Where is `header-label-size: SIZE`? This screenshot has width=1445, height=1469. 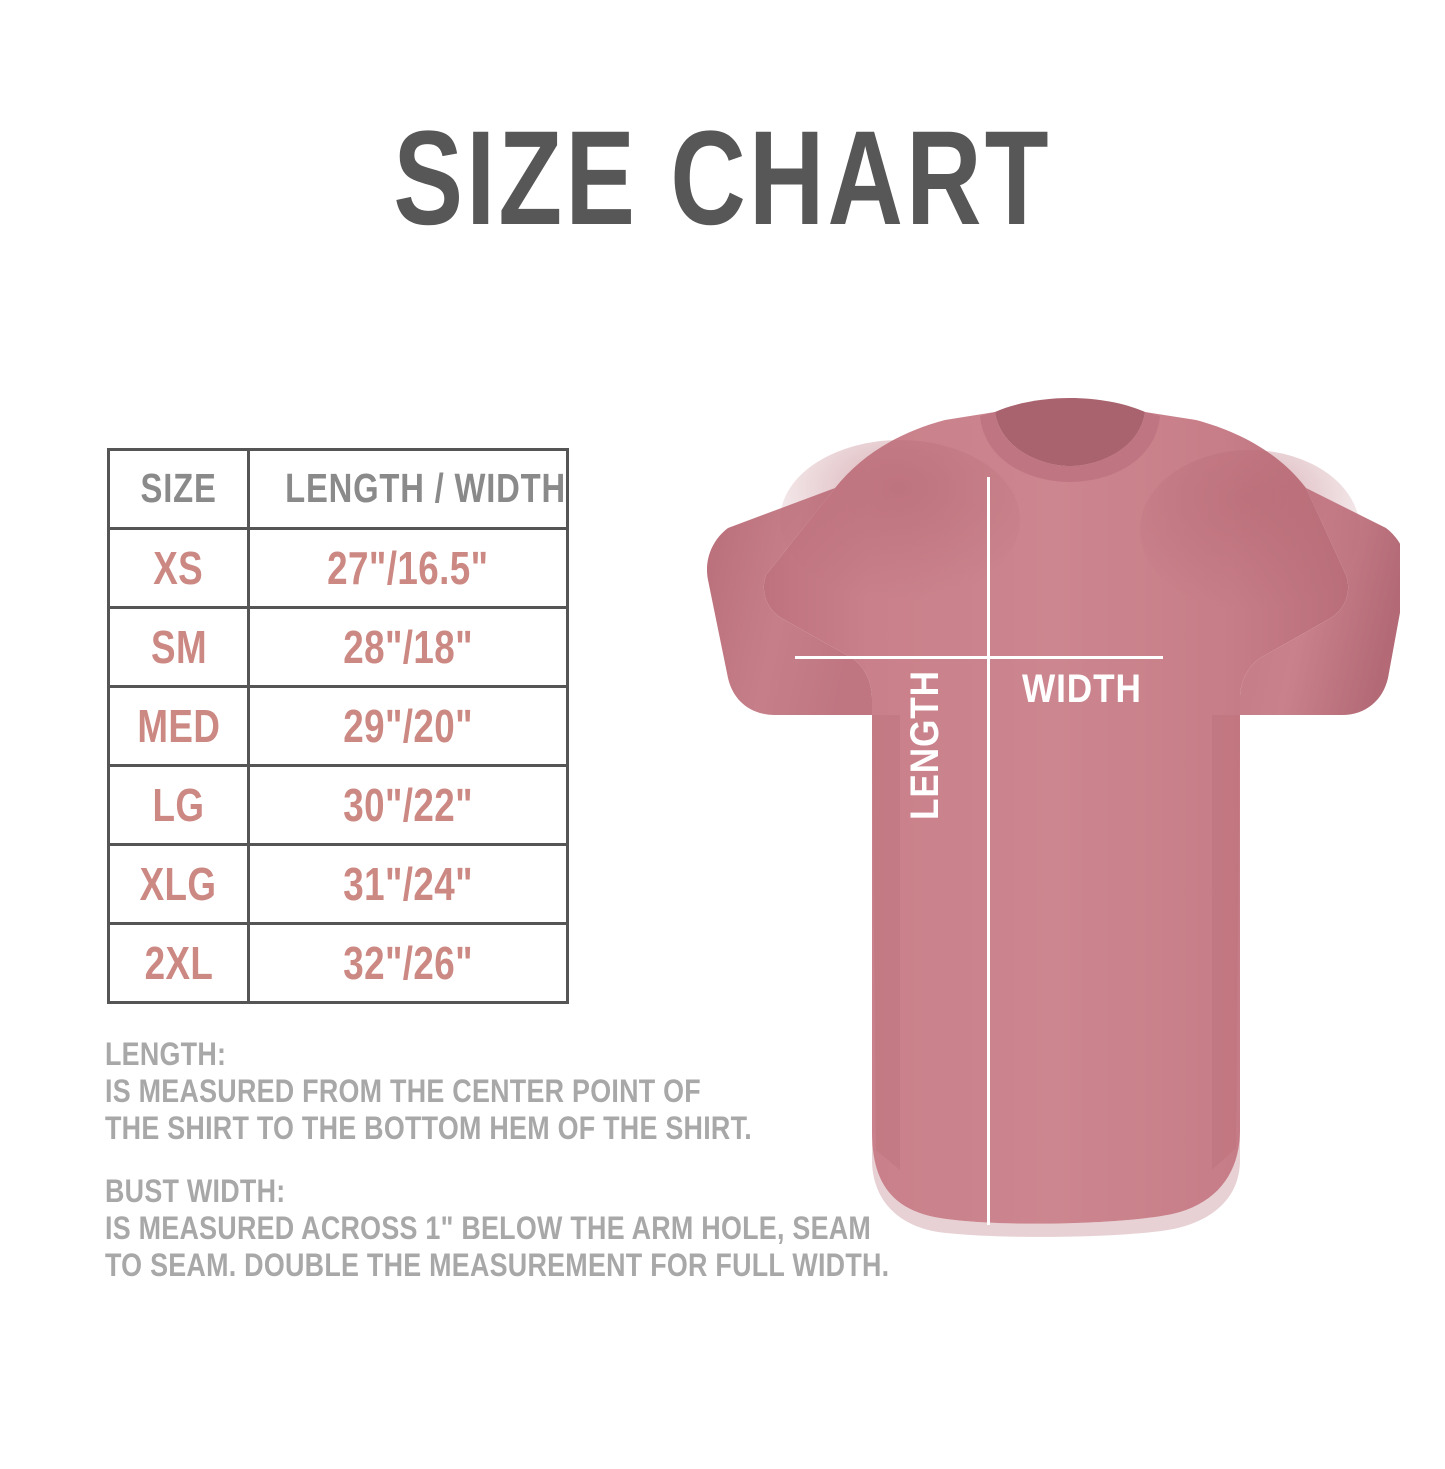
header-label-size: SIZE is located at coordinates (178, 488).